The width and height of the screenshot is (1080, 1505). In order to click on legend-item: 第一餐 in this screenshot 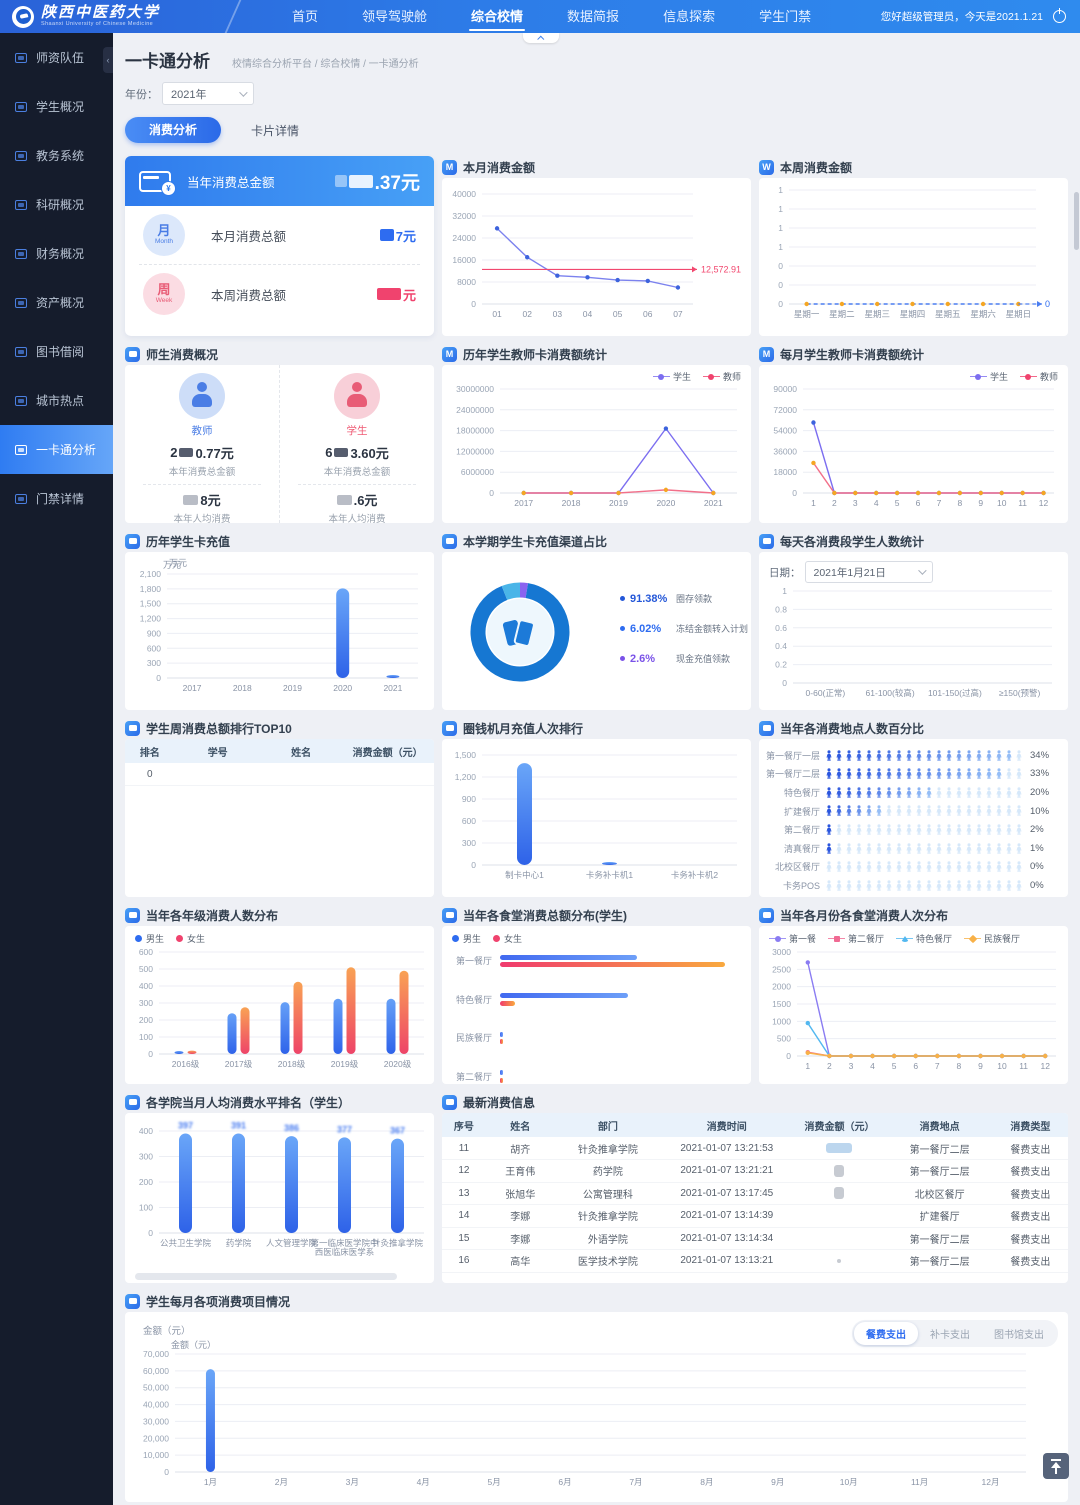, I will do `click(792, 938)`.